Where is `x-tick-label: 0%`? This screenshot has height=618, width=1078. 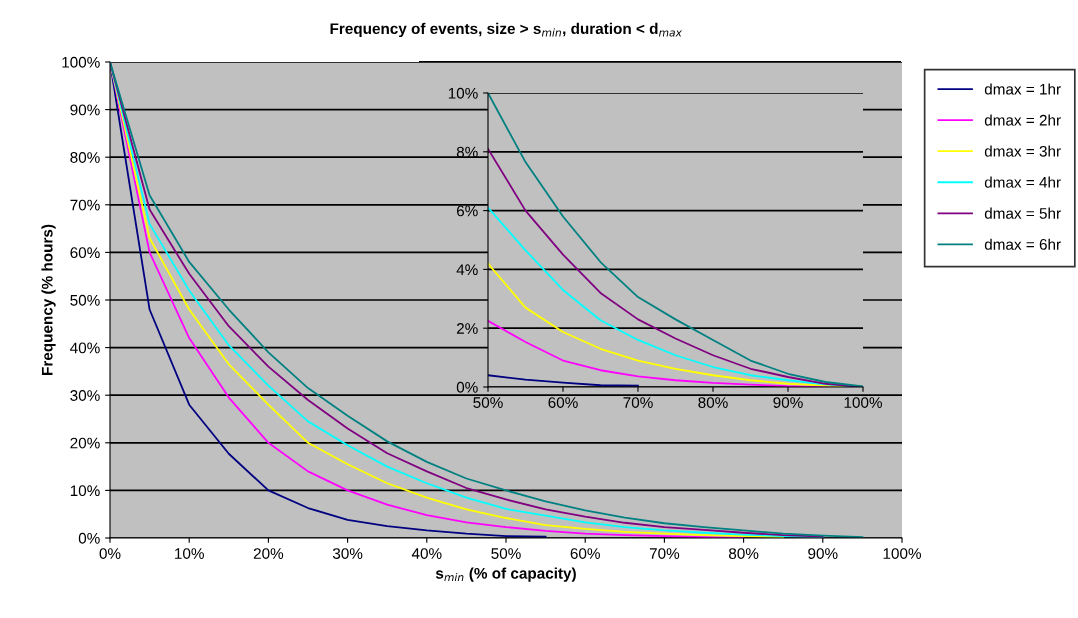
x-tick-label: 0% is located at coordinates (110, 553).